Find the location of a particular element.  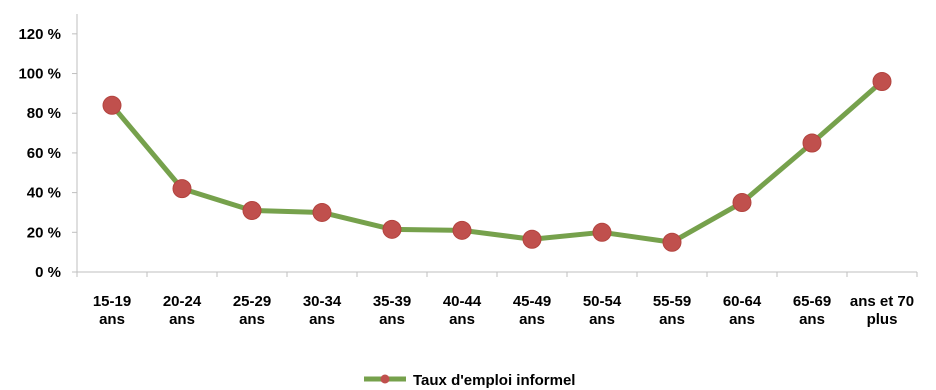

x-tick-label: 15-19 ans is located at coordinates (112, 310).